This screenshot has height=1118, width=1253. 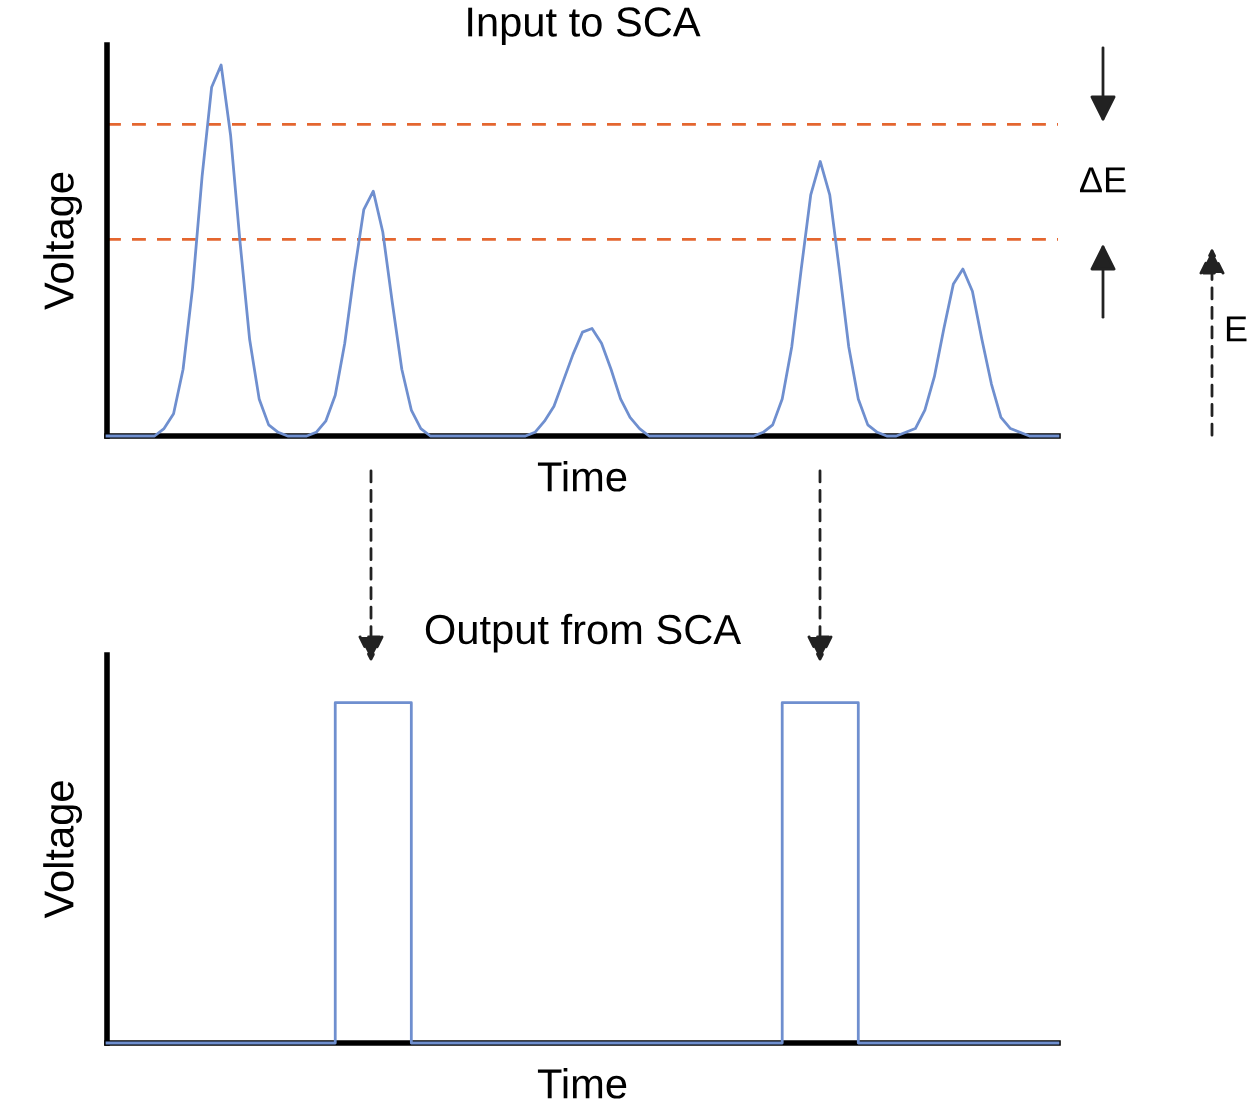 I want to click on text: ΔE, so click(x=1102, y=180).